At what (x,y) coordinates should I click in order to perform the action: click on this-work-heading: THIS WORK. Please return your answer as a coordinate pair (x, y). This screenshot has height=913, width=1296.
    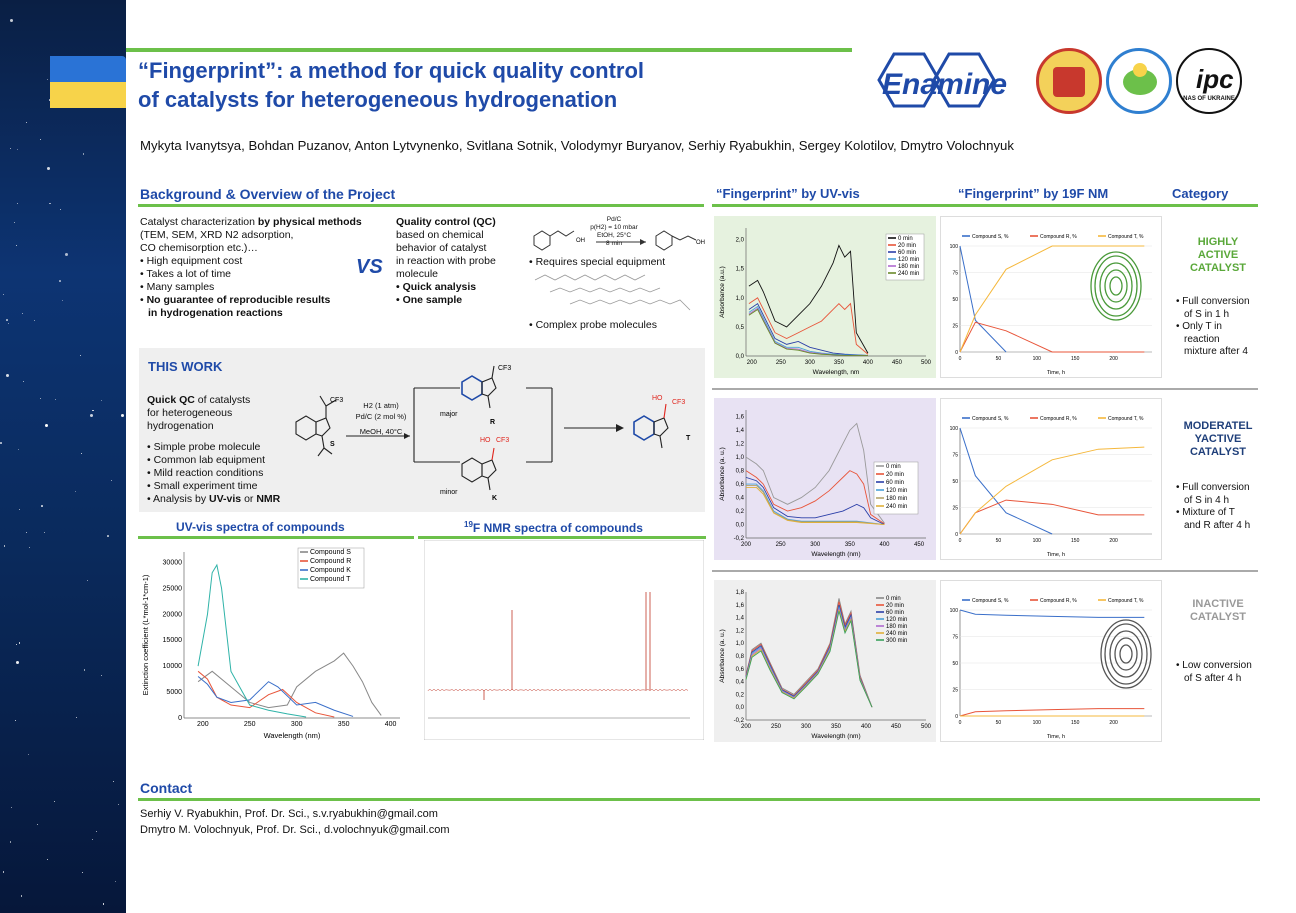
    Looking at the image, I should click on (185, 366).